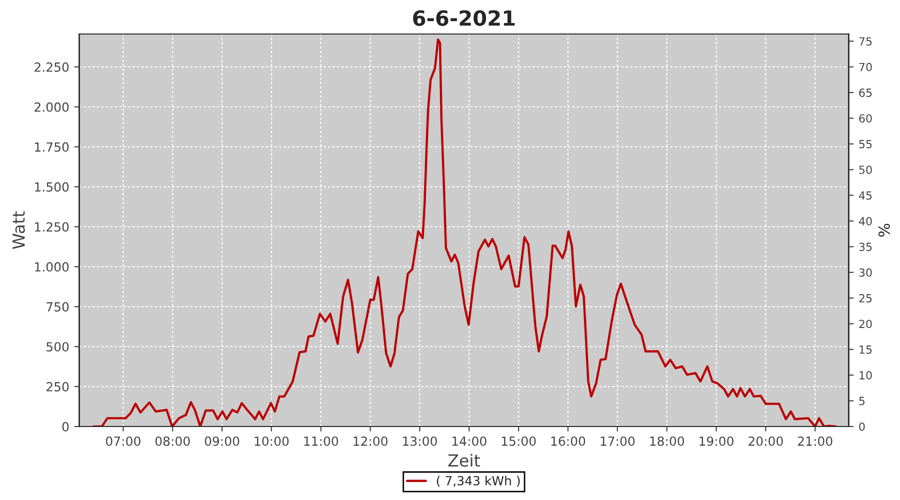 This screenshot has width=900, height=500. Describe the element at coordinates (865, 195) in the screenshot. I see `y2-tick-label: 45` at that location.